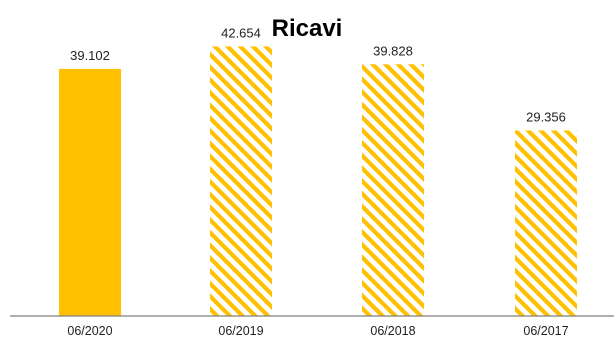 The image size is (614, 340). What do you see at coordinates (241, 181) in the screenshot?
I see `bar-06-2019` at bounding box center [241, 181].